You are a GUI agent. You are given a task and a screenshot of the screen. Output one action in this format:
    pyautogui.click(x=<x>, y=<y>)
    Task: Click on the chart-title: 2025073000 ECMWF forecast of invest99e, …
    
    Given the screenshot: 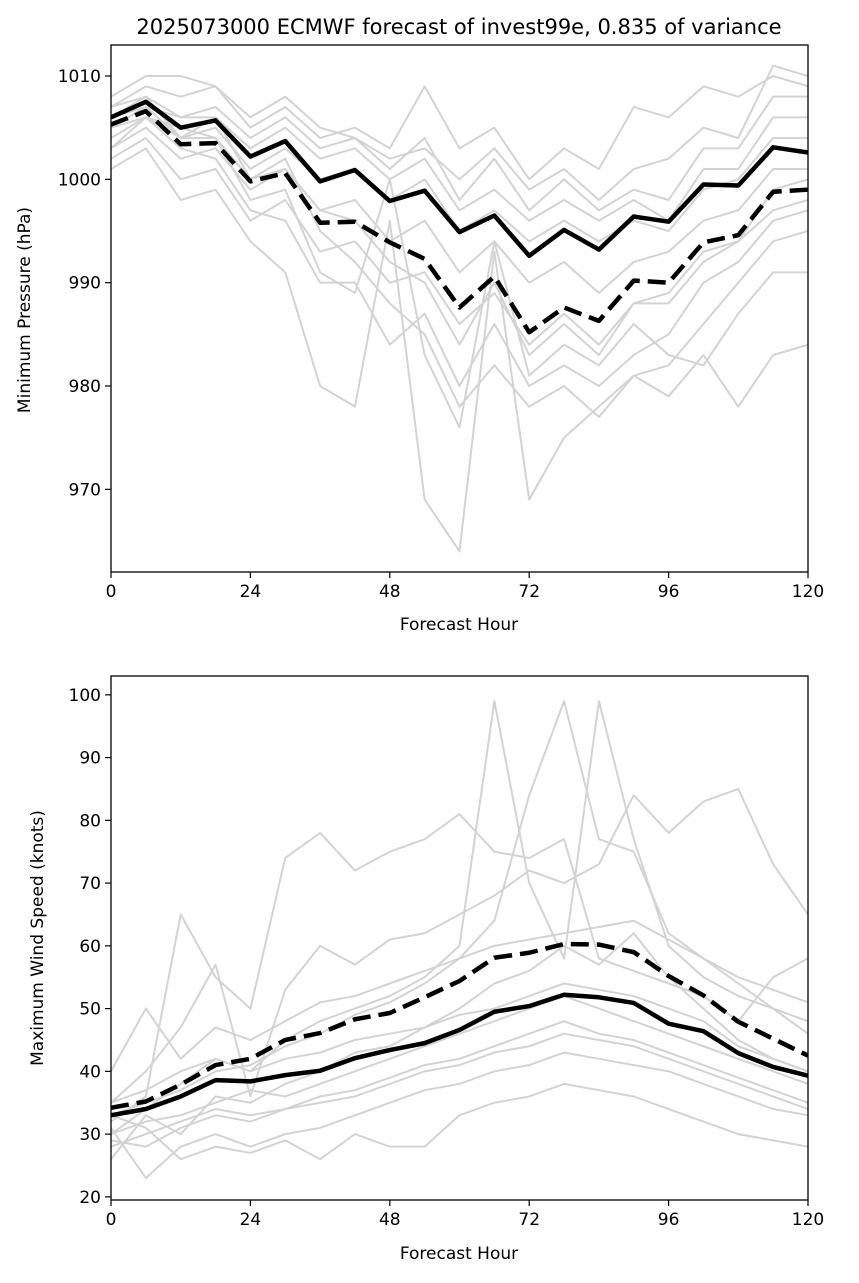 What is the action you would take?
    pyautogui.click(x=458, y=27)
    